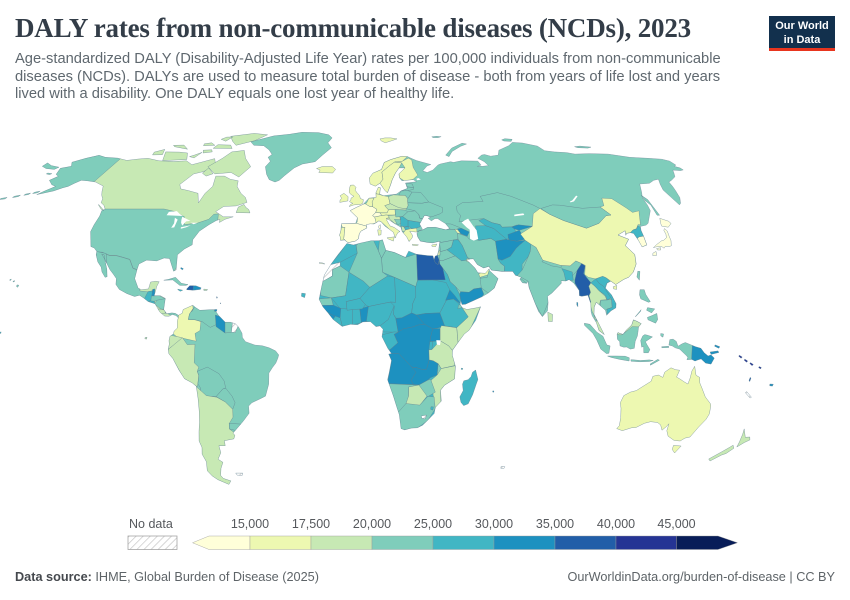  Describe the element at coordinates (494, 524) in the screenshot. I see `svg-text: 30,000` at that location.